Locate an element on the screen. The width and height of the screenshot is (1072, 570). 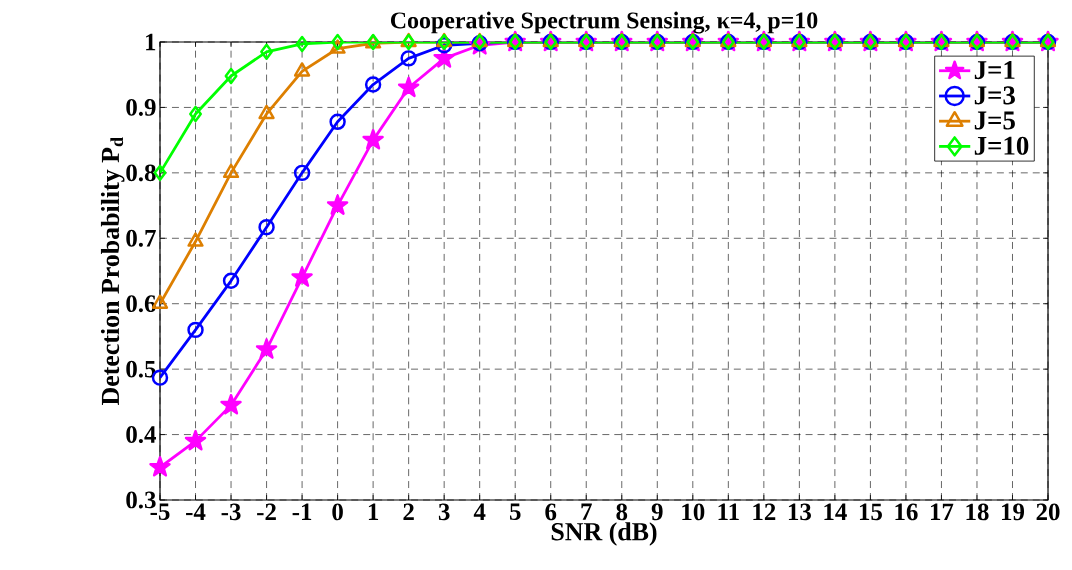
chart-title: Cooperative Spectrum Sensing, κ=4, p=10 is located at coordinates (604, 22).